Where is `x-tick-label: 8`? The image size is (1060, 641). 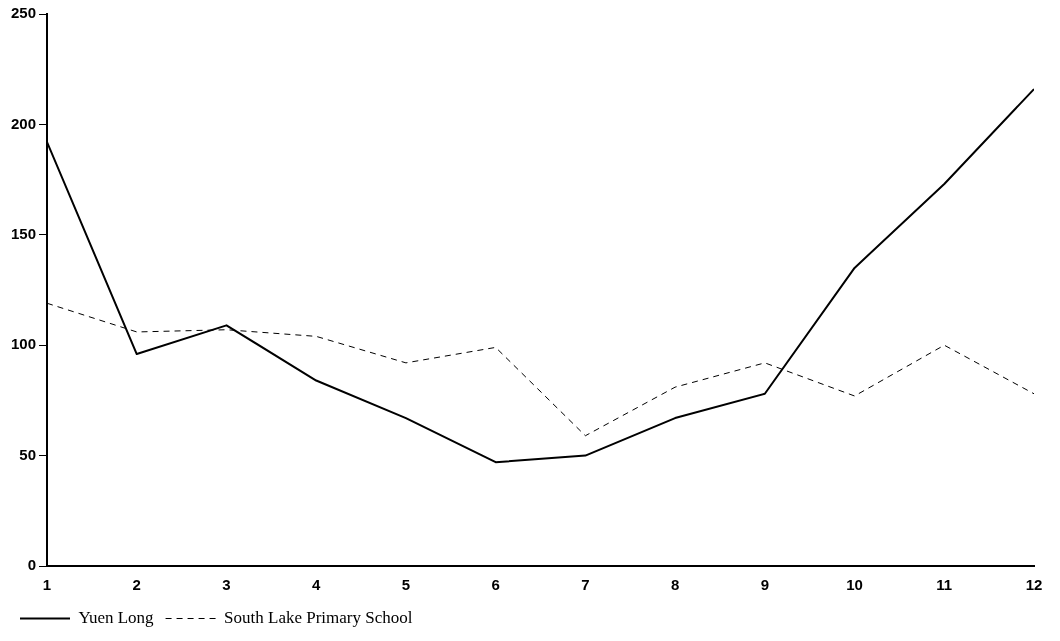
x-tick-label: 8 is located at coordinates (675, 585).